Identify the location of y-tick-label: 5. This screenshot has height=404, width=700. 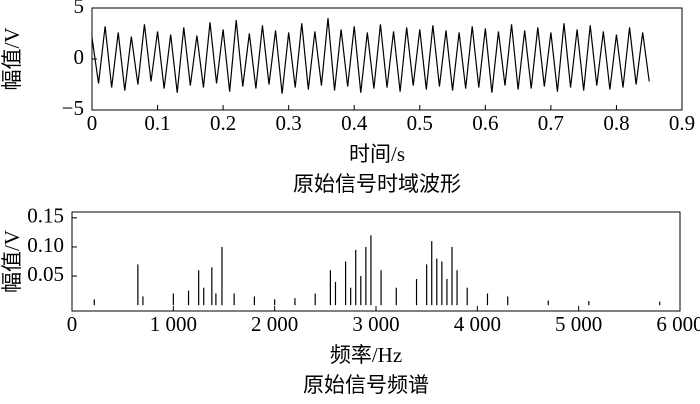
(79, 9).